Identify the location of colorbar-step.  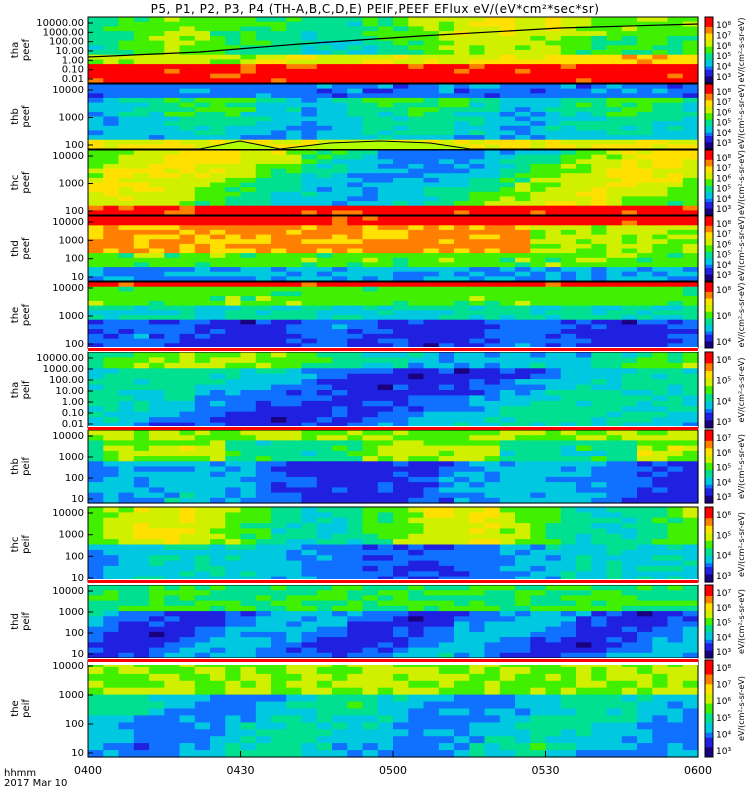
(709, 263).